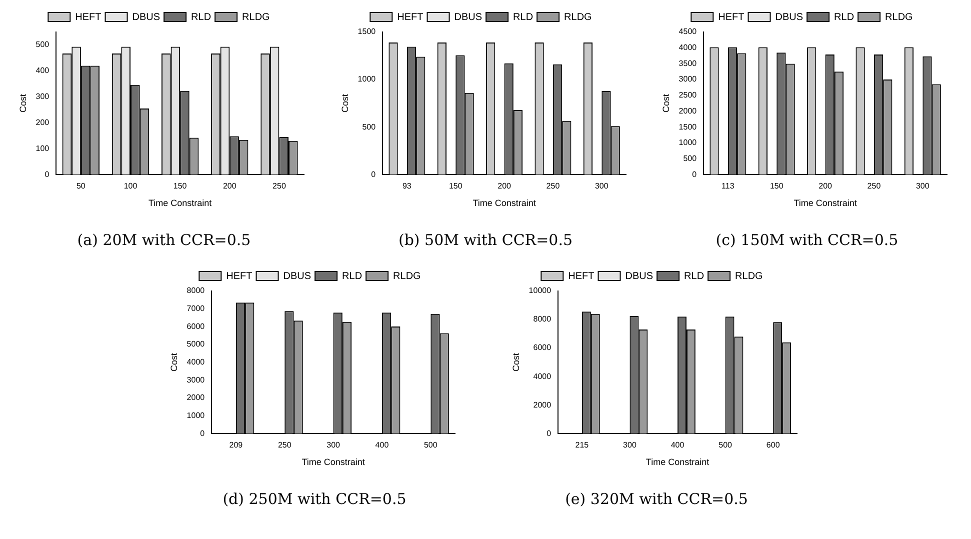 The image size is (971, 539). What do you see at coordinates (43, 122) in the screenshot?
I see `y-tick-label: 200` at bounding box center [43, 122].